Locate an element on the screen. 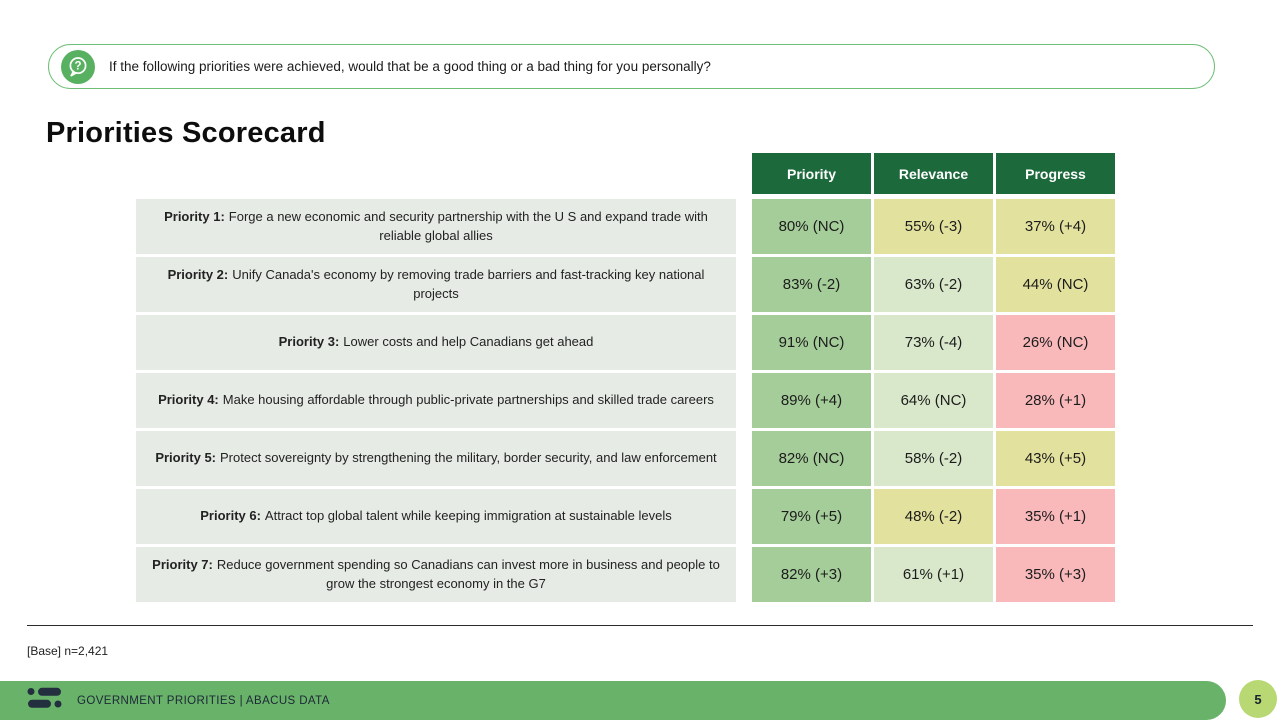 The width and height of the screenshot is (1280, 720). progress-score-cell: 28% (+1) is located at coordinates (1055, 400).